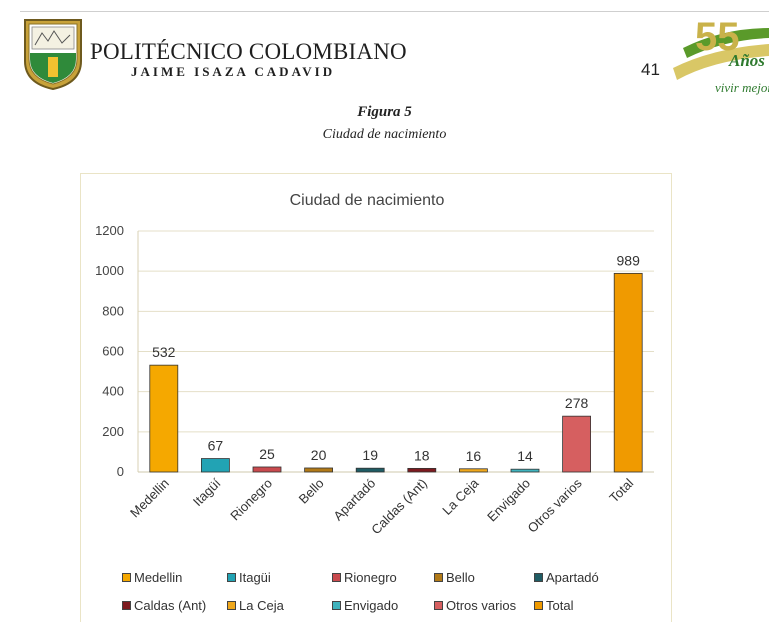 Image resolution: width=769 pixels, height=622 pixels. What do you see at coordinates (629, 260) in the screenshot?
I see `data-label: 989` at bounding box center [629, 260].